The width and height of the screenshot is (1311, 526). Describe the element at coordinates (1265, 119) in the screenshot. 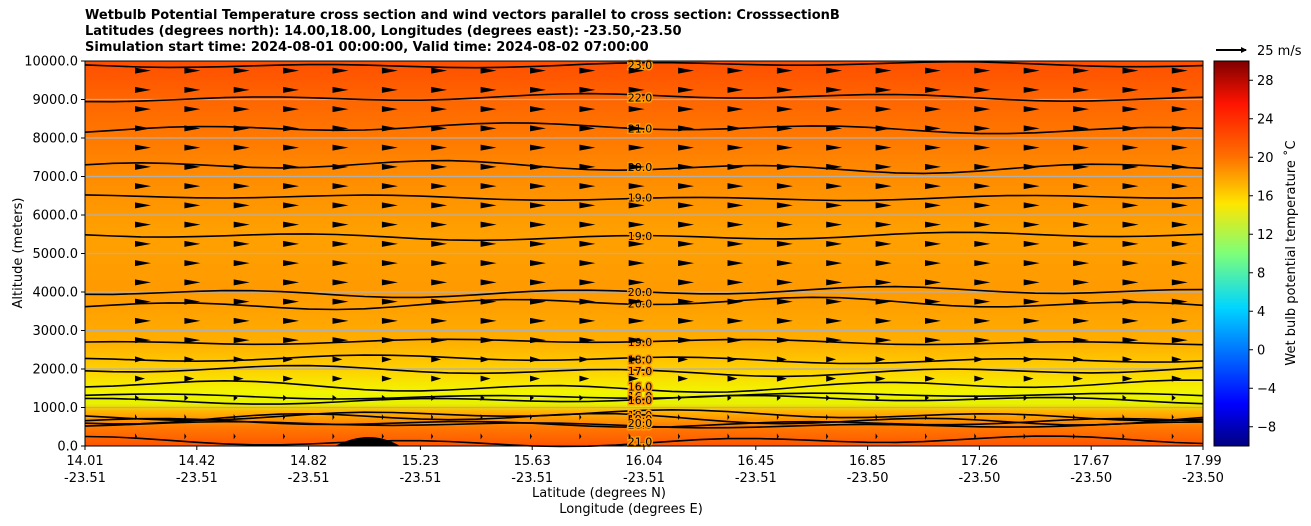

I see `colorbar-tick-label: 24` at that location.